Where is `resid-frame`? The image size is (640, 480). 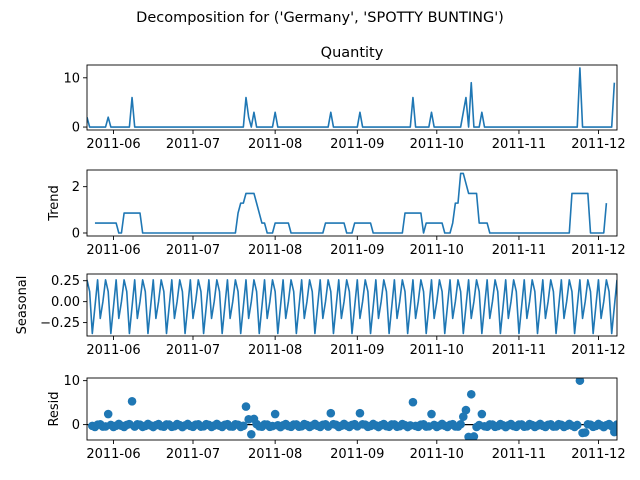 resid-frame is located at coordinates (352, 409).